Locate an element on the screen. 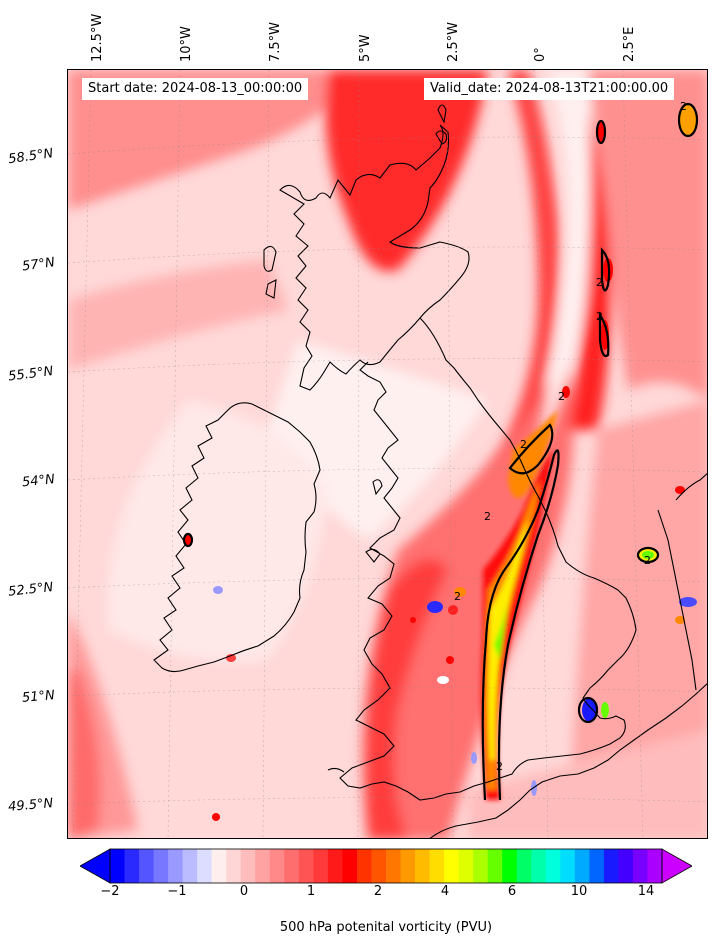 The height and width of the screenshot is (949, 716). lat-label-58-5n: 58.5°N is located at coordinates (31, 157).